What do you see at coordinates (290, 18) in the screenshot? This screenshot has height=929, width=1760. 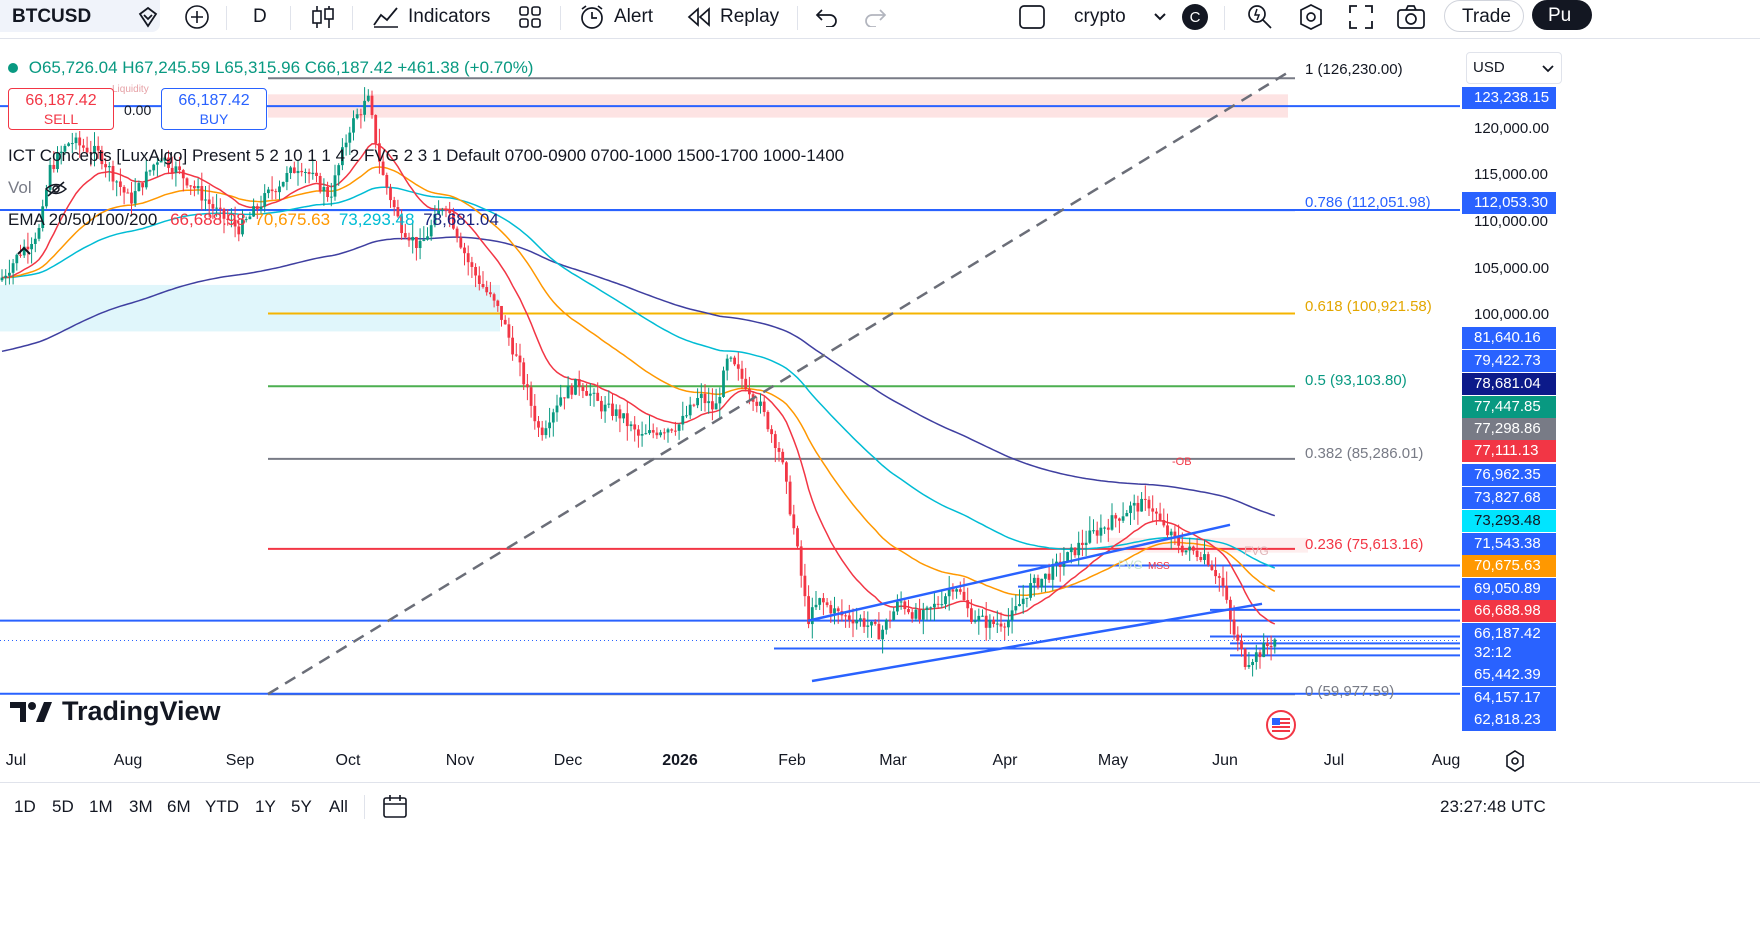 I see `toolbar-divider` at bounding box center [290, 18].